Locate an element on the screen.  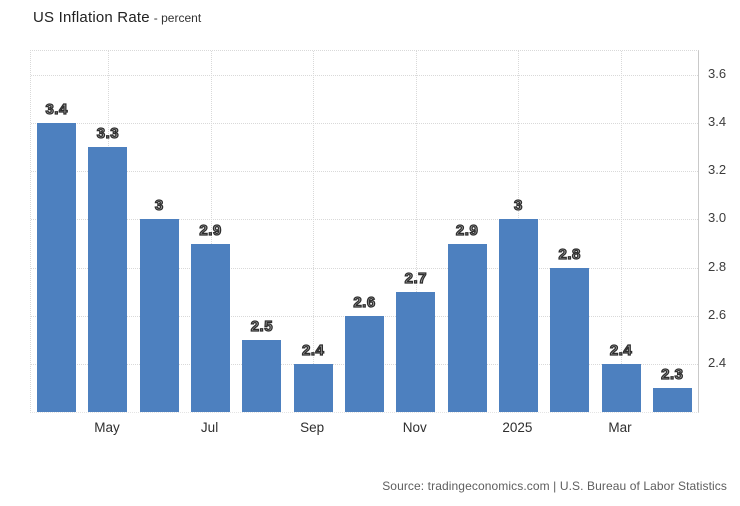
y-tick-label: 3.2 is located at coordinates (717, 170).